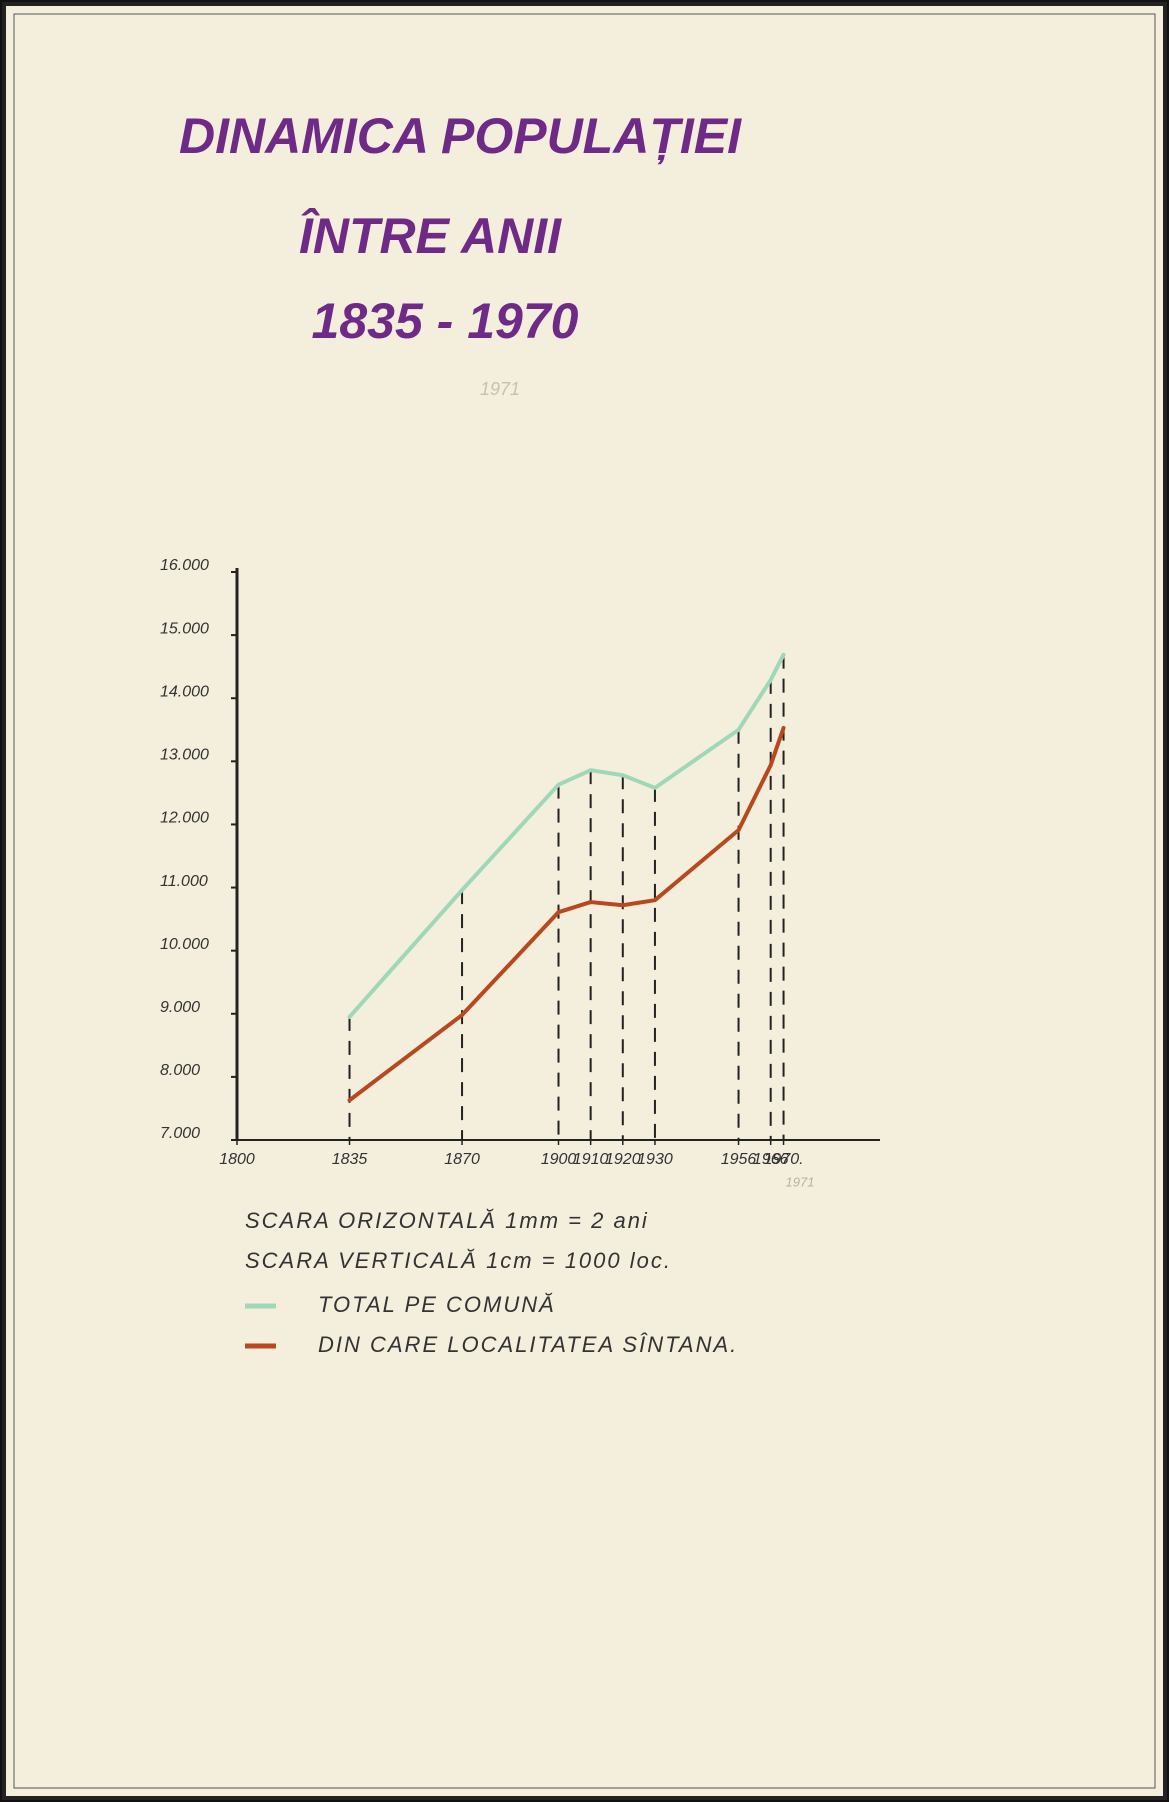 The width and height of the screenshot is (1169, 1802). What do you see at coordinates (445, 321) in the screenshot?
I see `title-line: 1835 - 1970` at bounding box center [445, 321].